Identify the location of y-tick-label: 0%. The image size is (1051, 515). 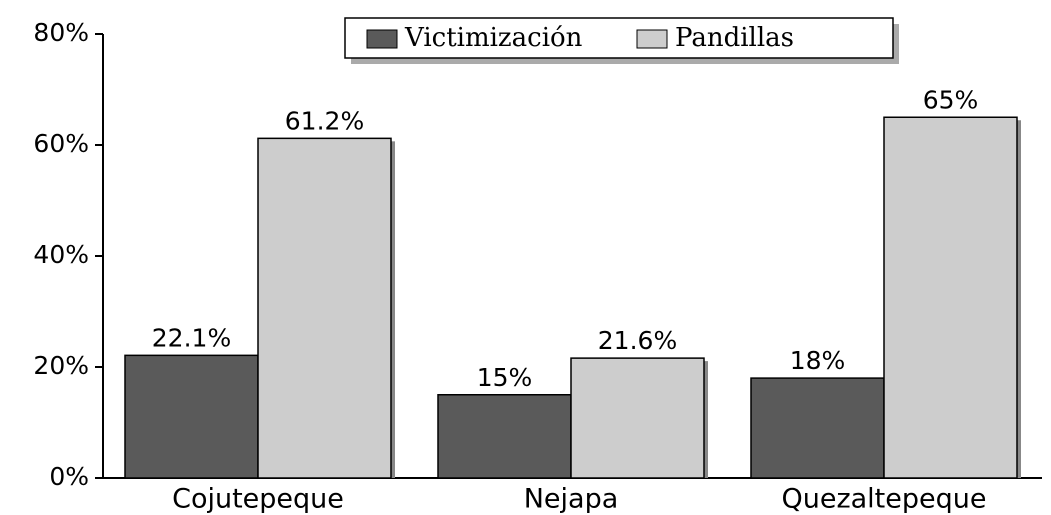
(69, 476).